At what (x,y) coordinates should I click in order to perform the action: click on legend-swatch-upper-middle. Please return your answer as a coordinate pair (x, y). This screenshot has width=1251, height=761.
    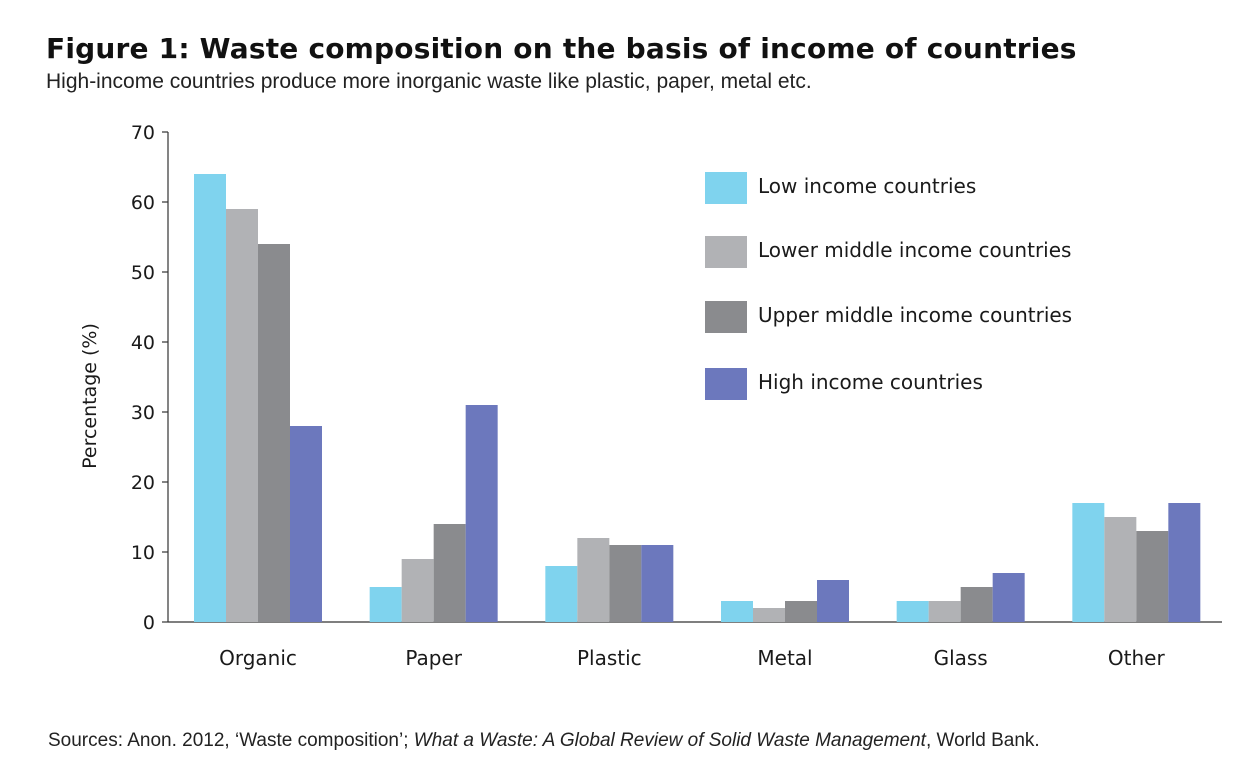
    Looking at the image, I should click on (726, 317).